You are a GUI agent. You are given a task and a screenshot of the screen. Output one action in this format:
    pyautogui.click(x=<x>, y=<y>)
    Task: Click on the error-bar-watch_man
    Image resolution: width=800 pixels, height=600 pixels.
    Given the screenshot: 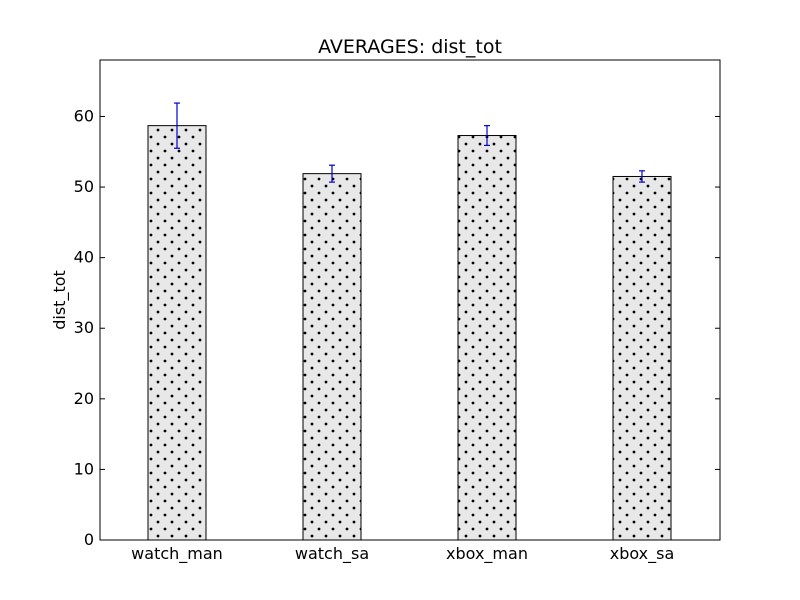 What is the action you would take?
    pyautogui.click(x=177, y=125)
    